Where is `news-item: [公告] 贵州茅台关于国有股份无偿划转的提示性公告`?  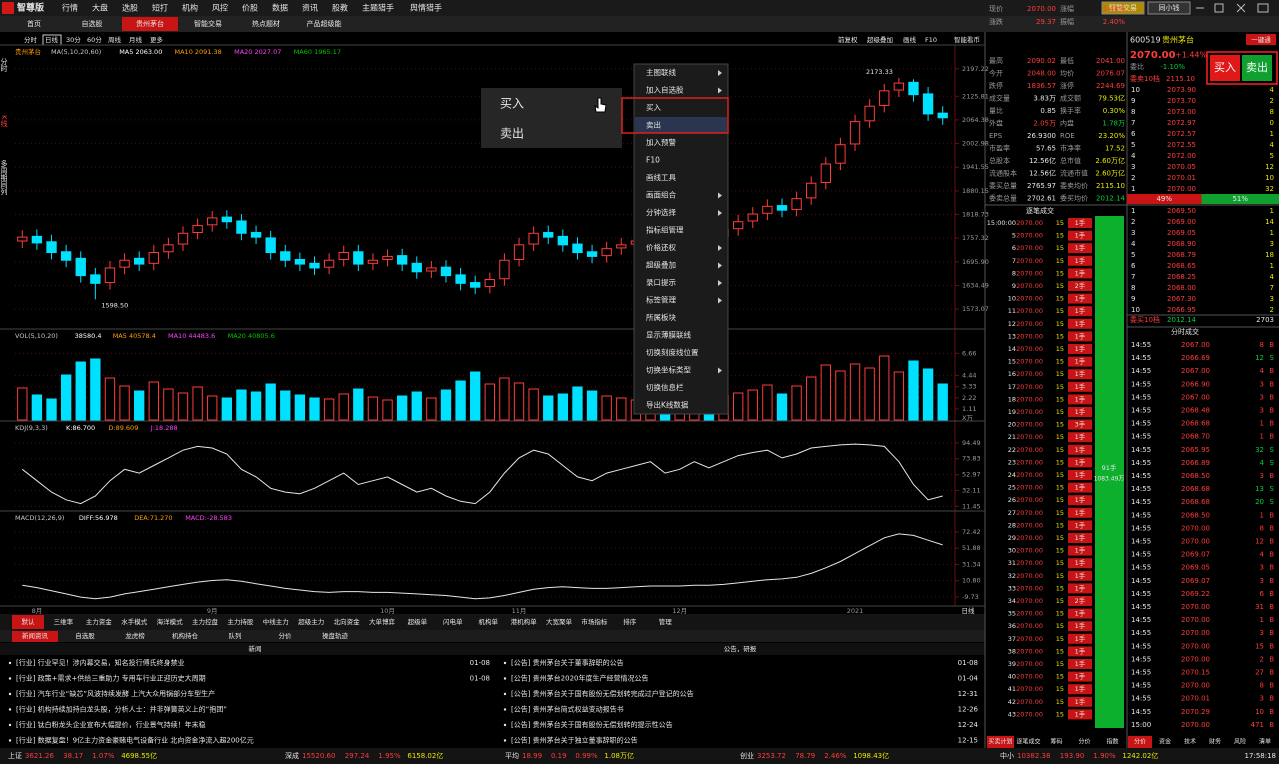 news-item: [公告] 贵州茅台关于国有股份无偿划转的提示性公告 is located at coordinates (592, 724).